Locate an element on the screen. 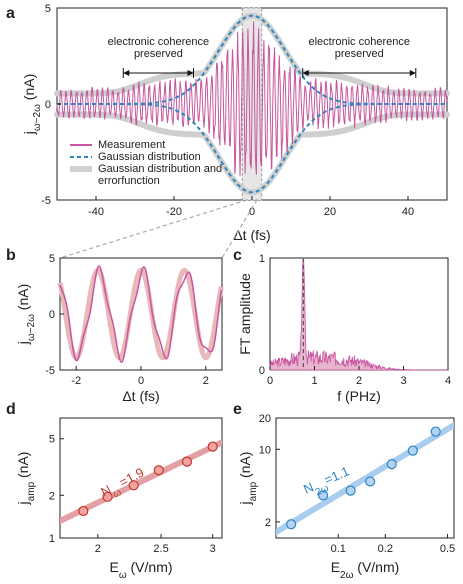 The width and height of the screenshot is (463, 584). panel-e-frame is located at coordinates (365, 478).